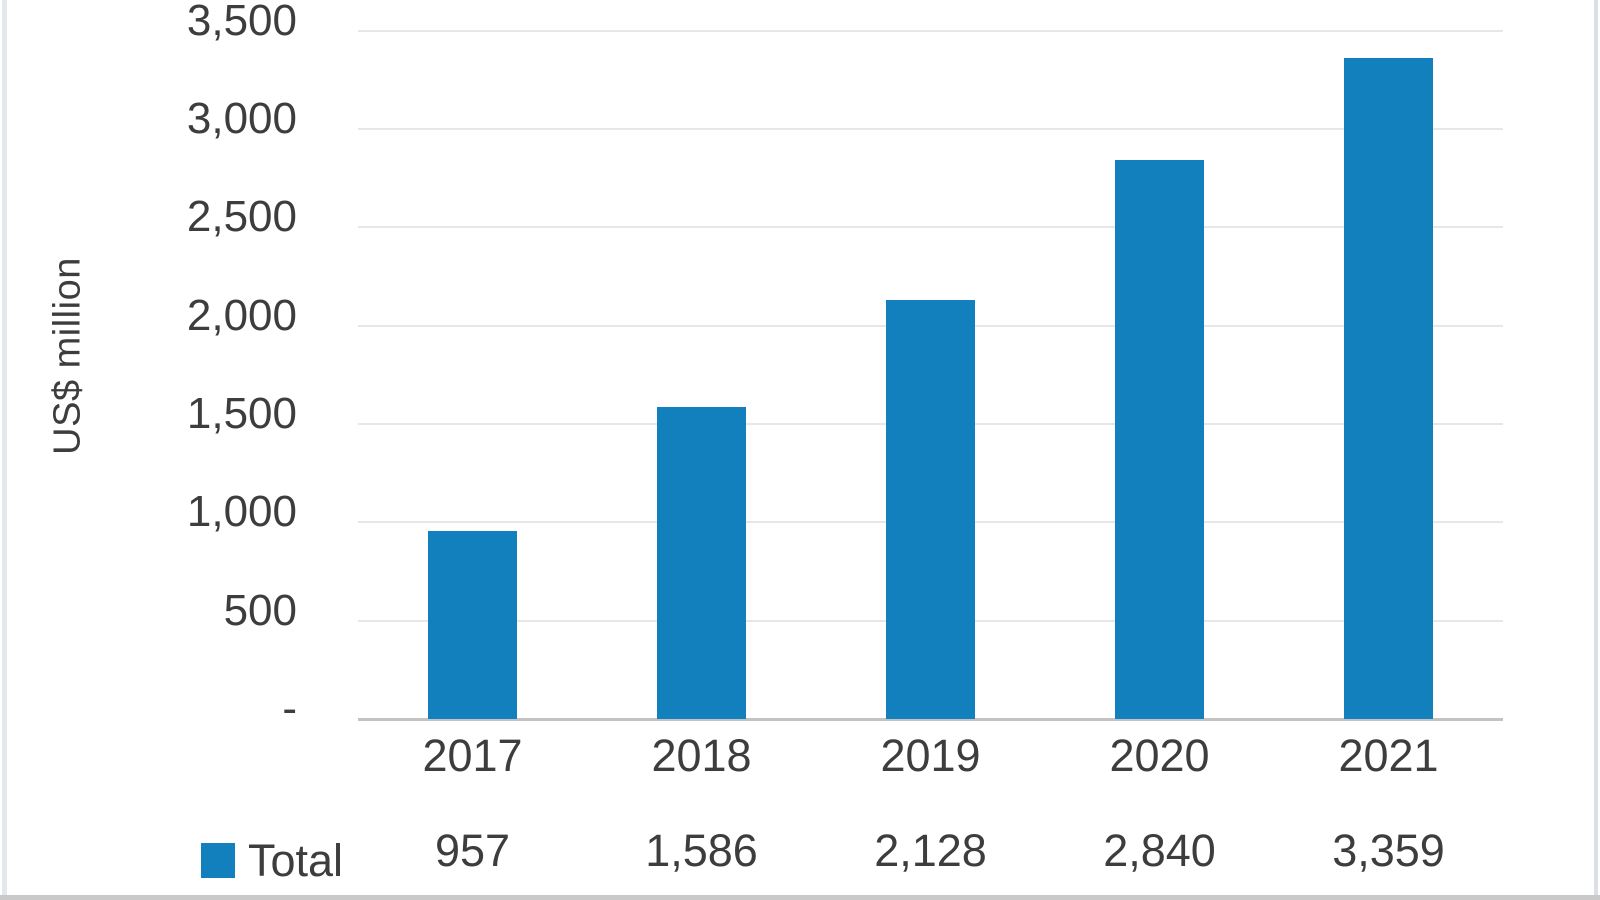 Image resolution: width=1600 pixels, height=900 pixels. Describe the element at coordinates (800, 897) in the screenshot. I see `bottom-border-line` at that location.